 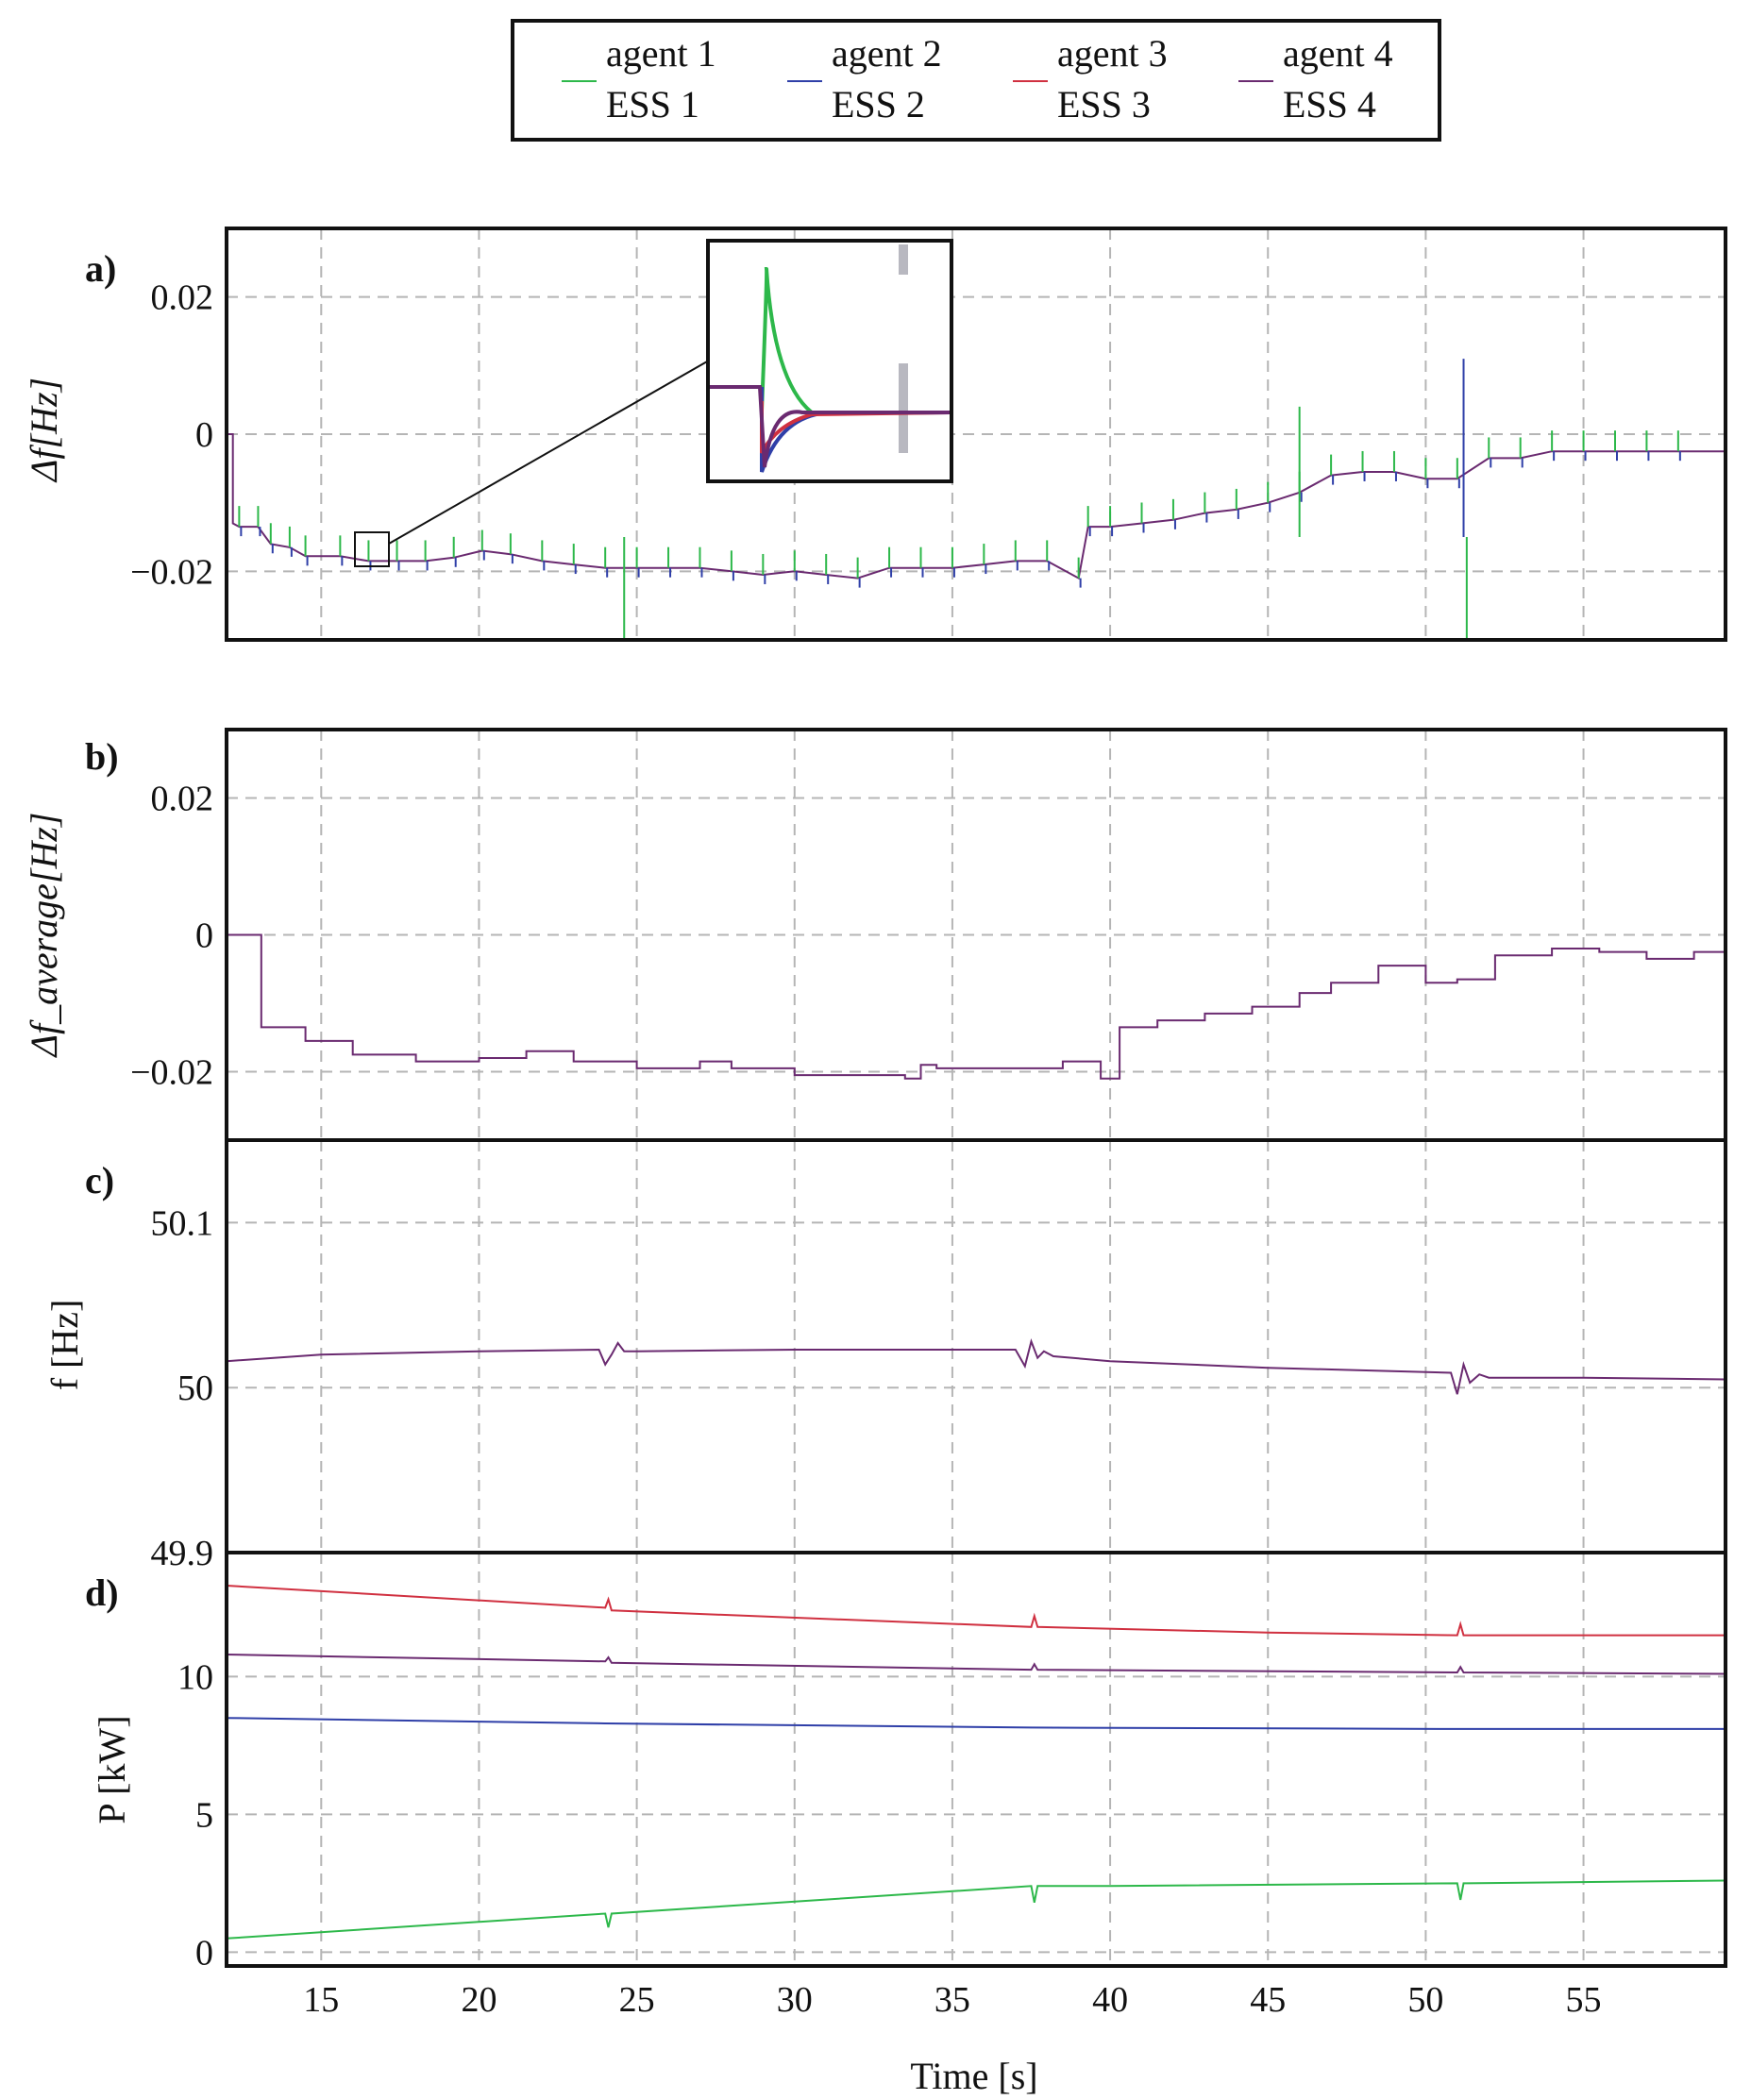 What do you see at coordinates (795, 2000) in the screenshot?
I see `xtick-label: 30` at bounding box center [795, 2000].